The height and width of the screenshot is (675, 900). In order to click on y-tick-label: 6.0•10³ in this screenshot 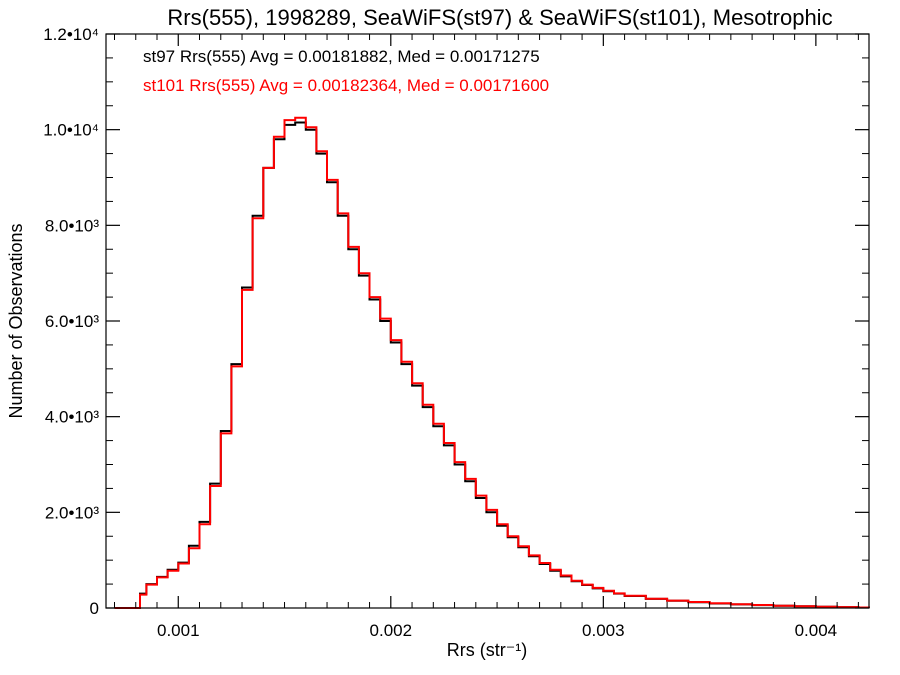, I will do `click(72, 321)`.